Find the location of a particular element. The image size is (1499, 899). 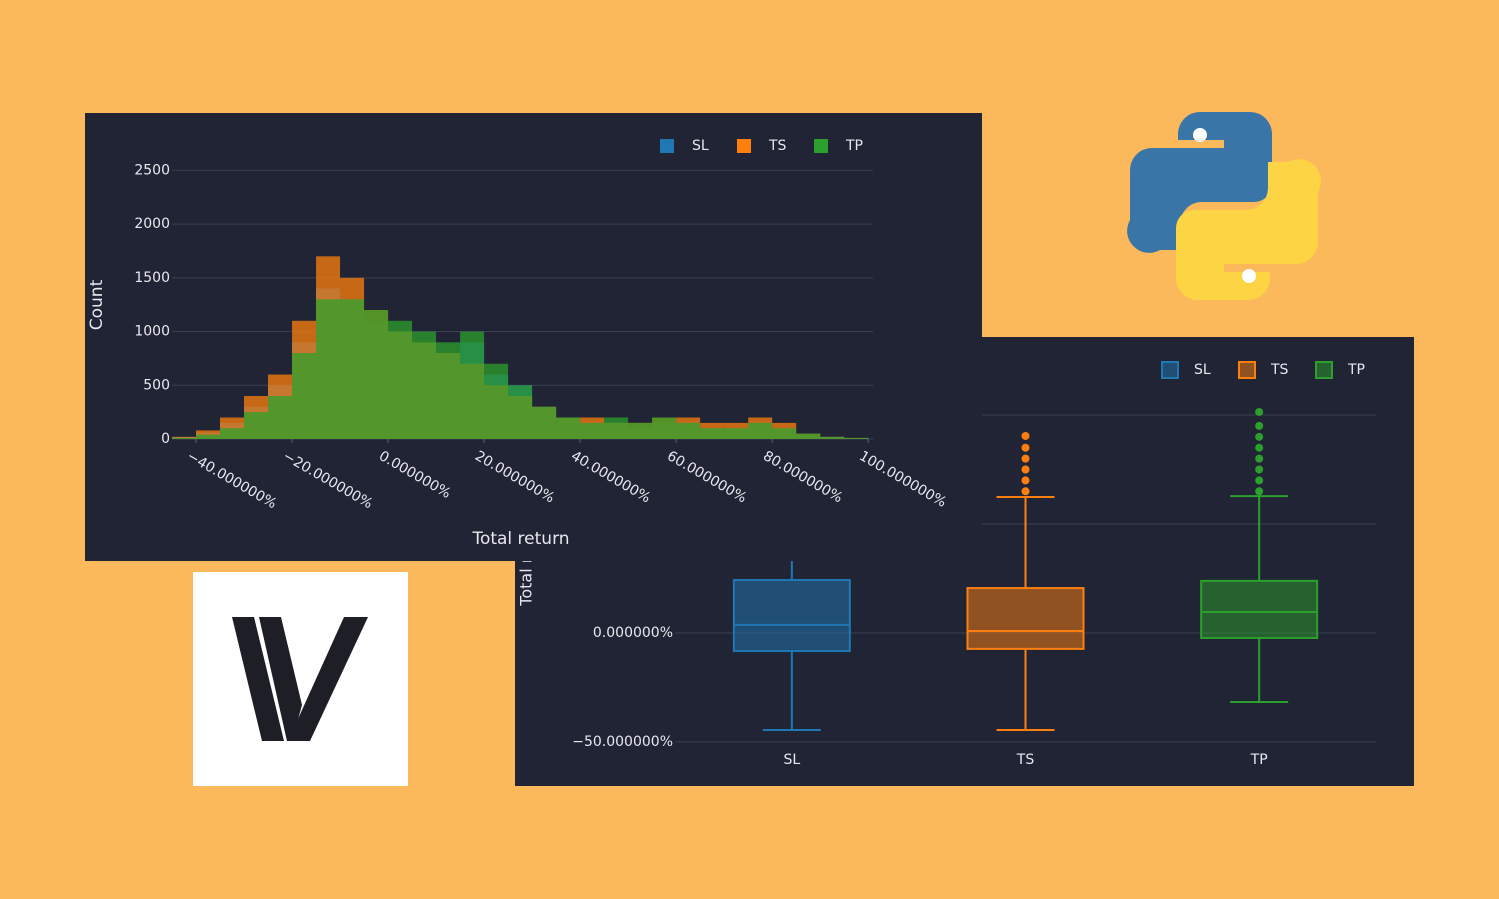

y-tick-label: 0.000000% is located at coordinates (633, 633).